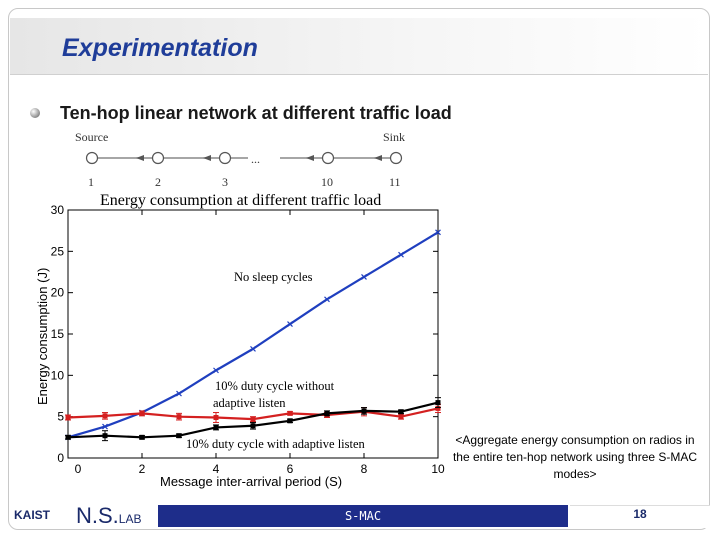  I want to click on node-label: 2, so click(158, 182).